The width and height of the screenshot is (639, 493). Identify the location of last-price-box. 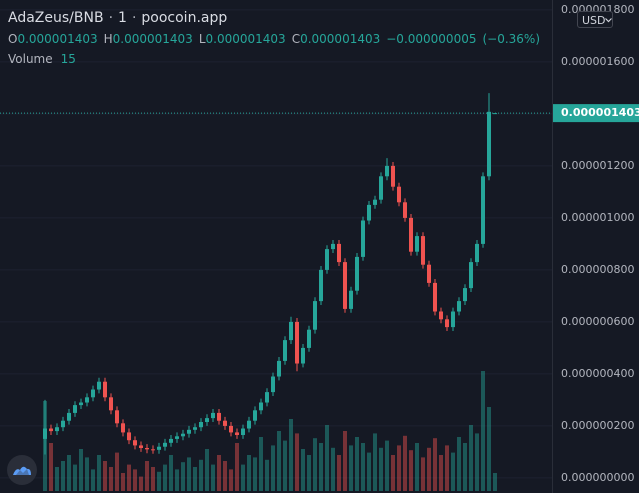
(596, 113).